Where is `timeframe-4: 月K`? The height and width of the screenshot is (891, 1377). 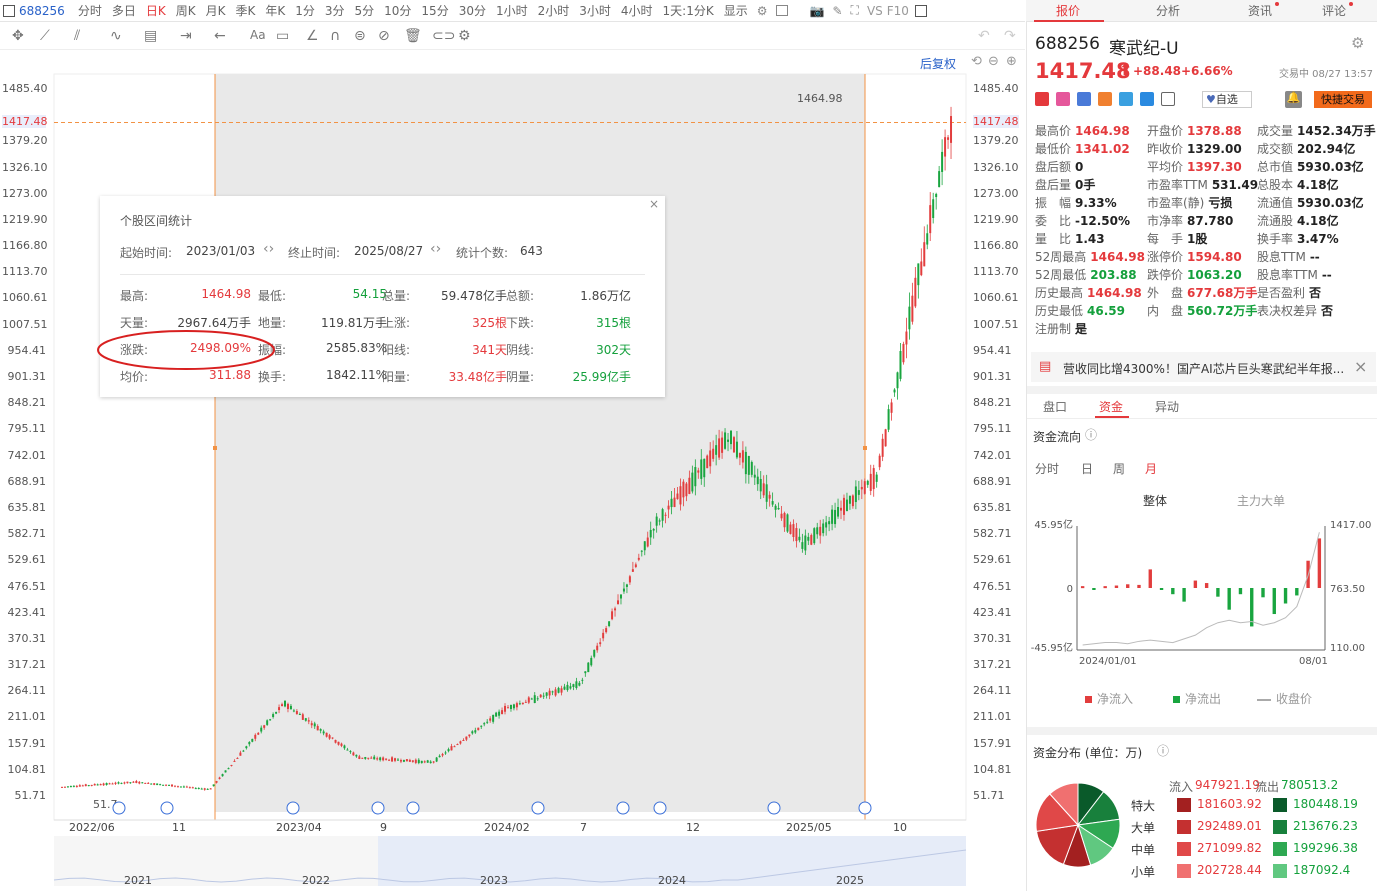
timeframe-4: 月K is located at coordinates (215, 11).